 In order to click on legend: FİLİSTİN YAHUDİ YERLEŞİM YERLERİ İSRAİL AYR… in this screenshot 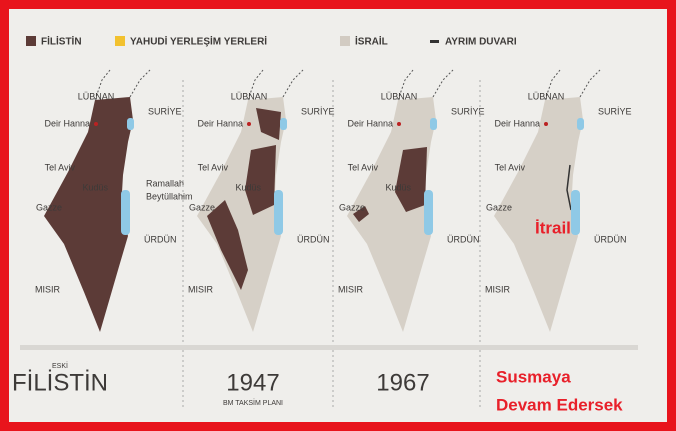, I will do `click(271, 41)`.